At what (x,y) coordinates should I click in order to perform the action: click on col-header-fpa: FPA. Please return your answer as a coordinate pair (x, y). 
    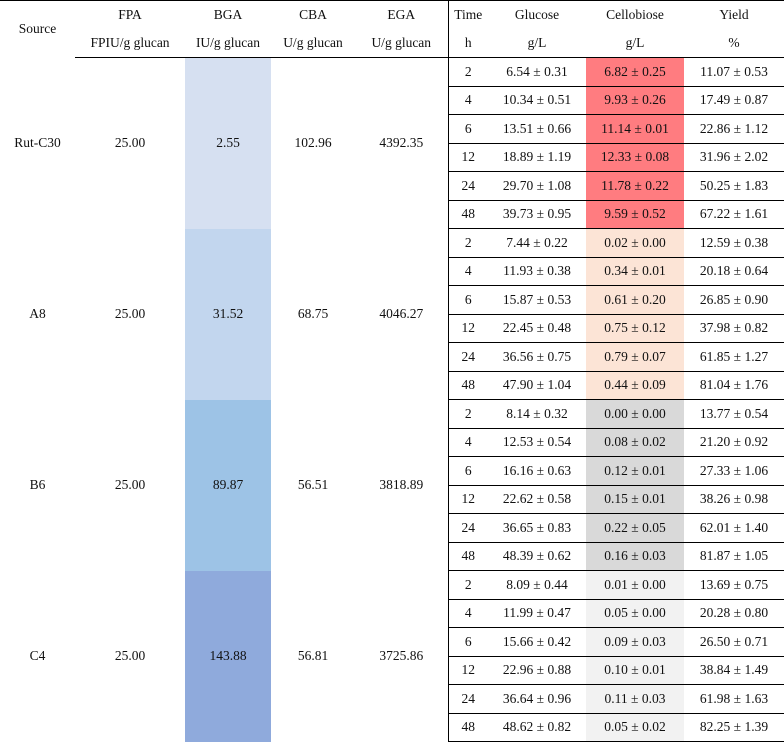
    Looking at the image, I should click on (130, 14).